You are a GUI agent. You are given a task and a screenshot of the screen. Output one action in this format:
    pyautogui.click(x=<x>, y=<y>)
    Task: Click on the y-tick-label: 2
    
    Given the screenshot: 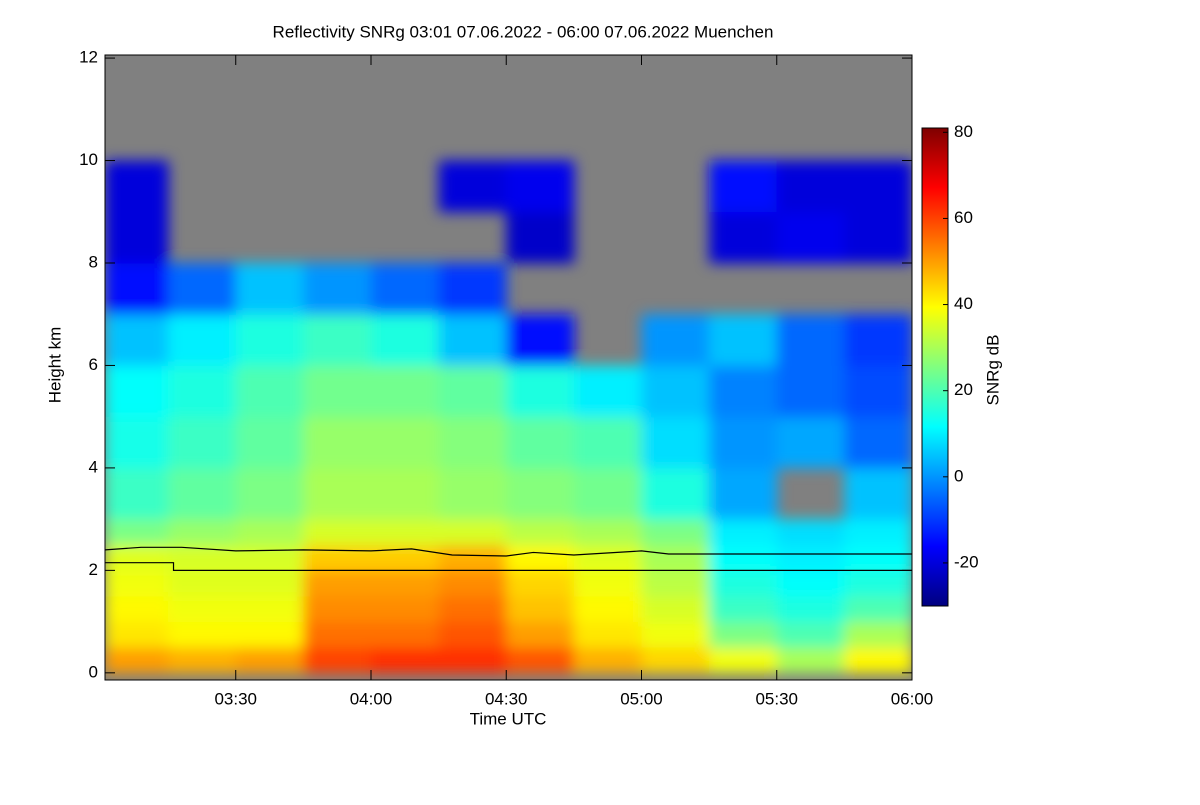 What is the action you would take?
    pyautogui.click(x=93, y=569)
    